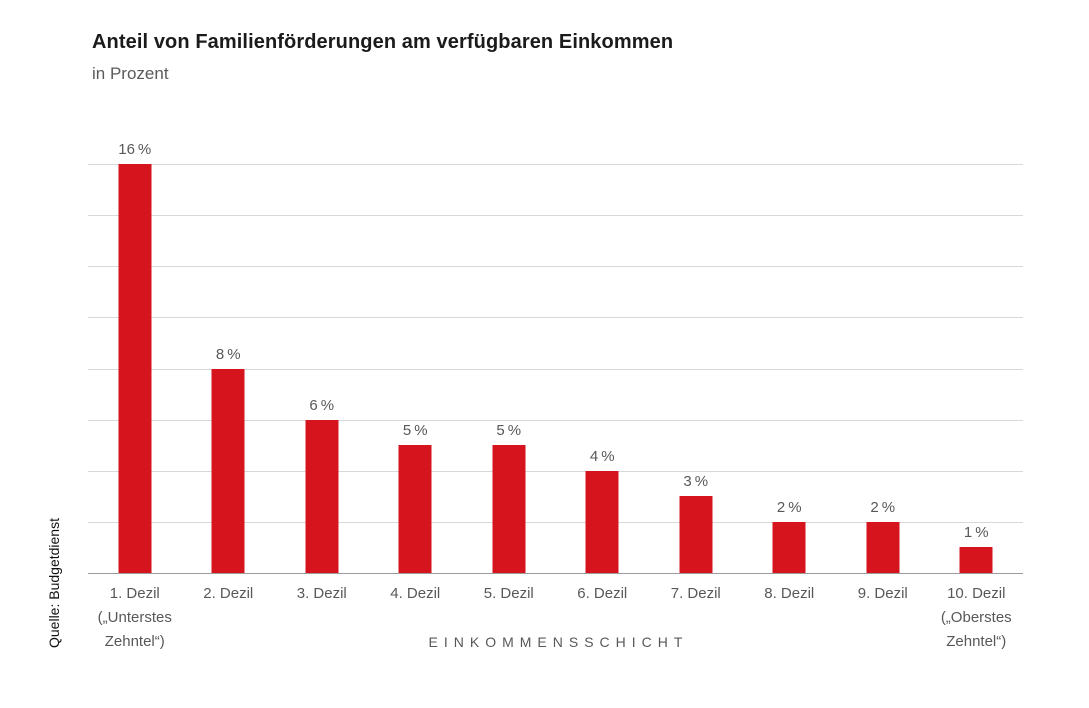 The height and width of the screenshot is (708, 1089). I want to click on bar-value-label: 8 %, so click(228, 354).